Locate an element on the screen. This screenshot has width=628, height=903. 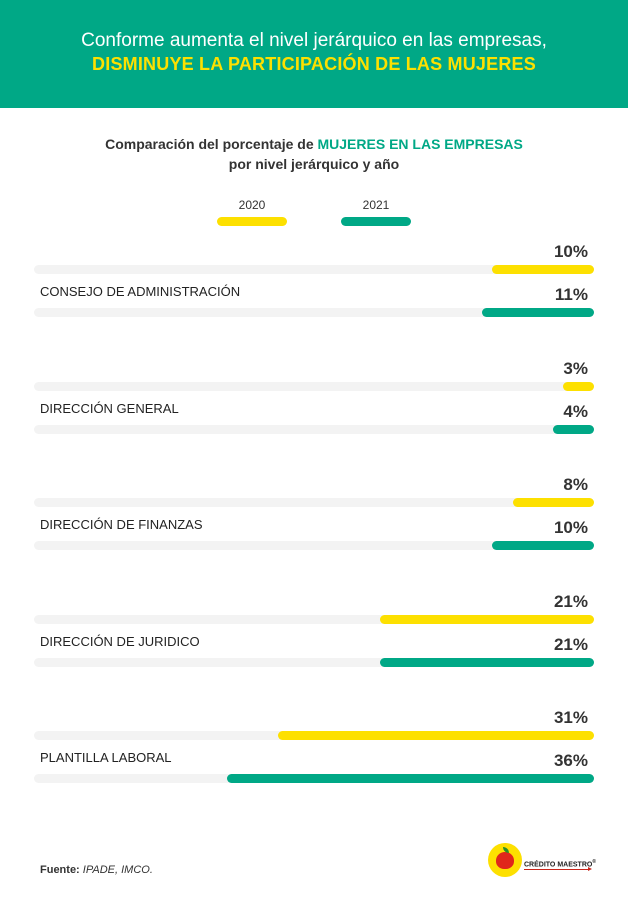
logo-arrow-icon is located at coordinates (558, 869).